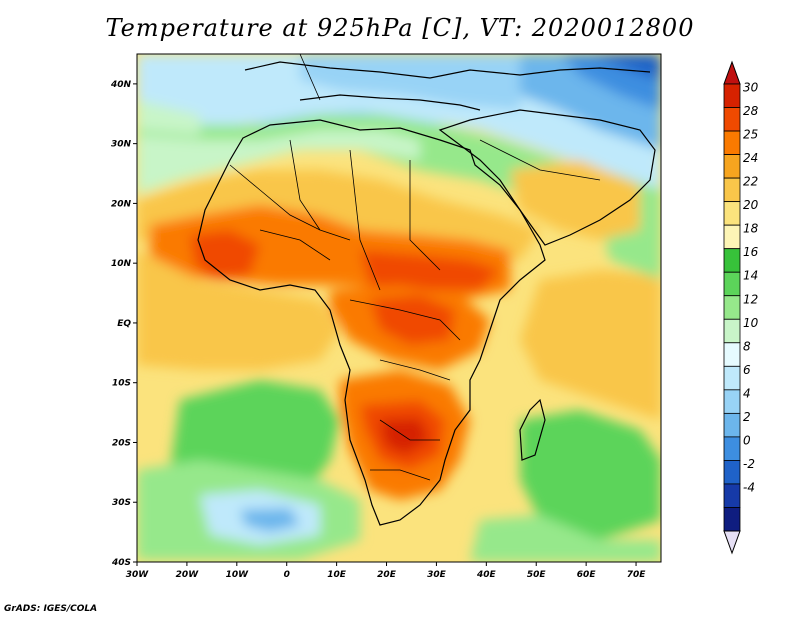 The image size is (800, 618). I want to click on colorbar-label: 28, so click(751, 111).